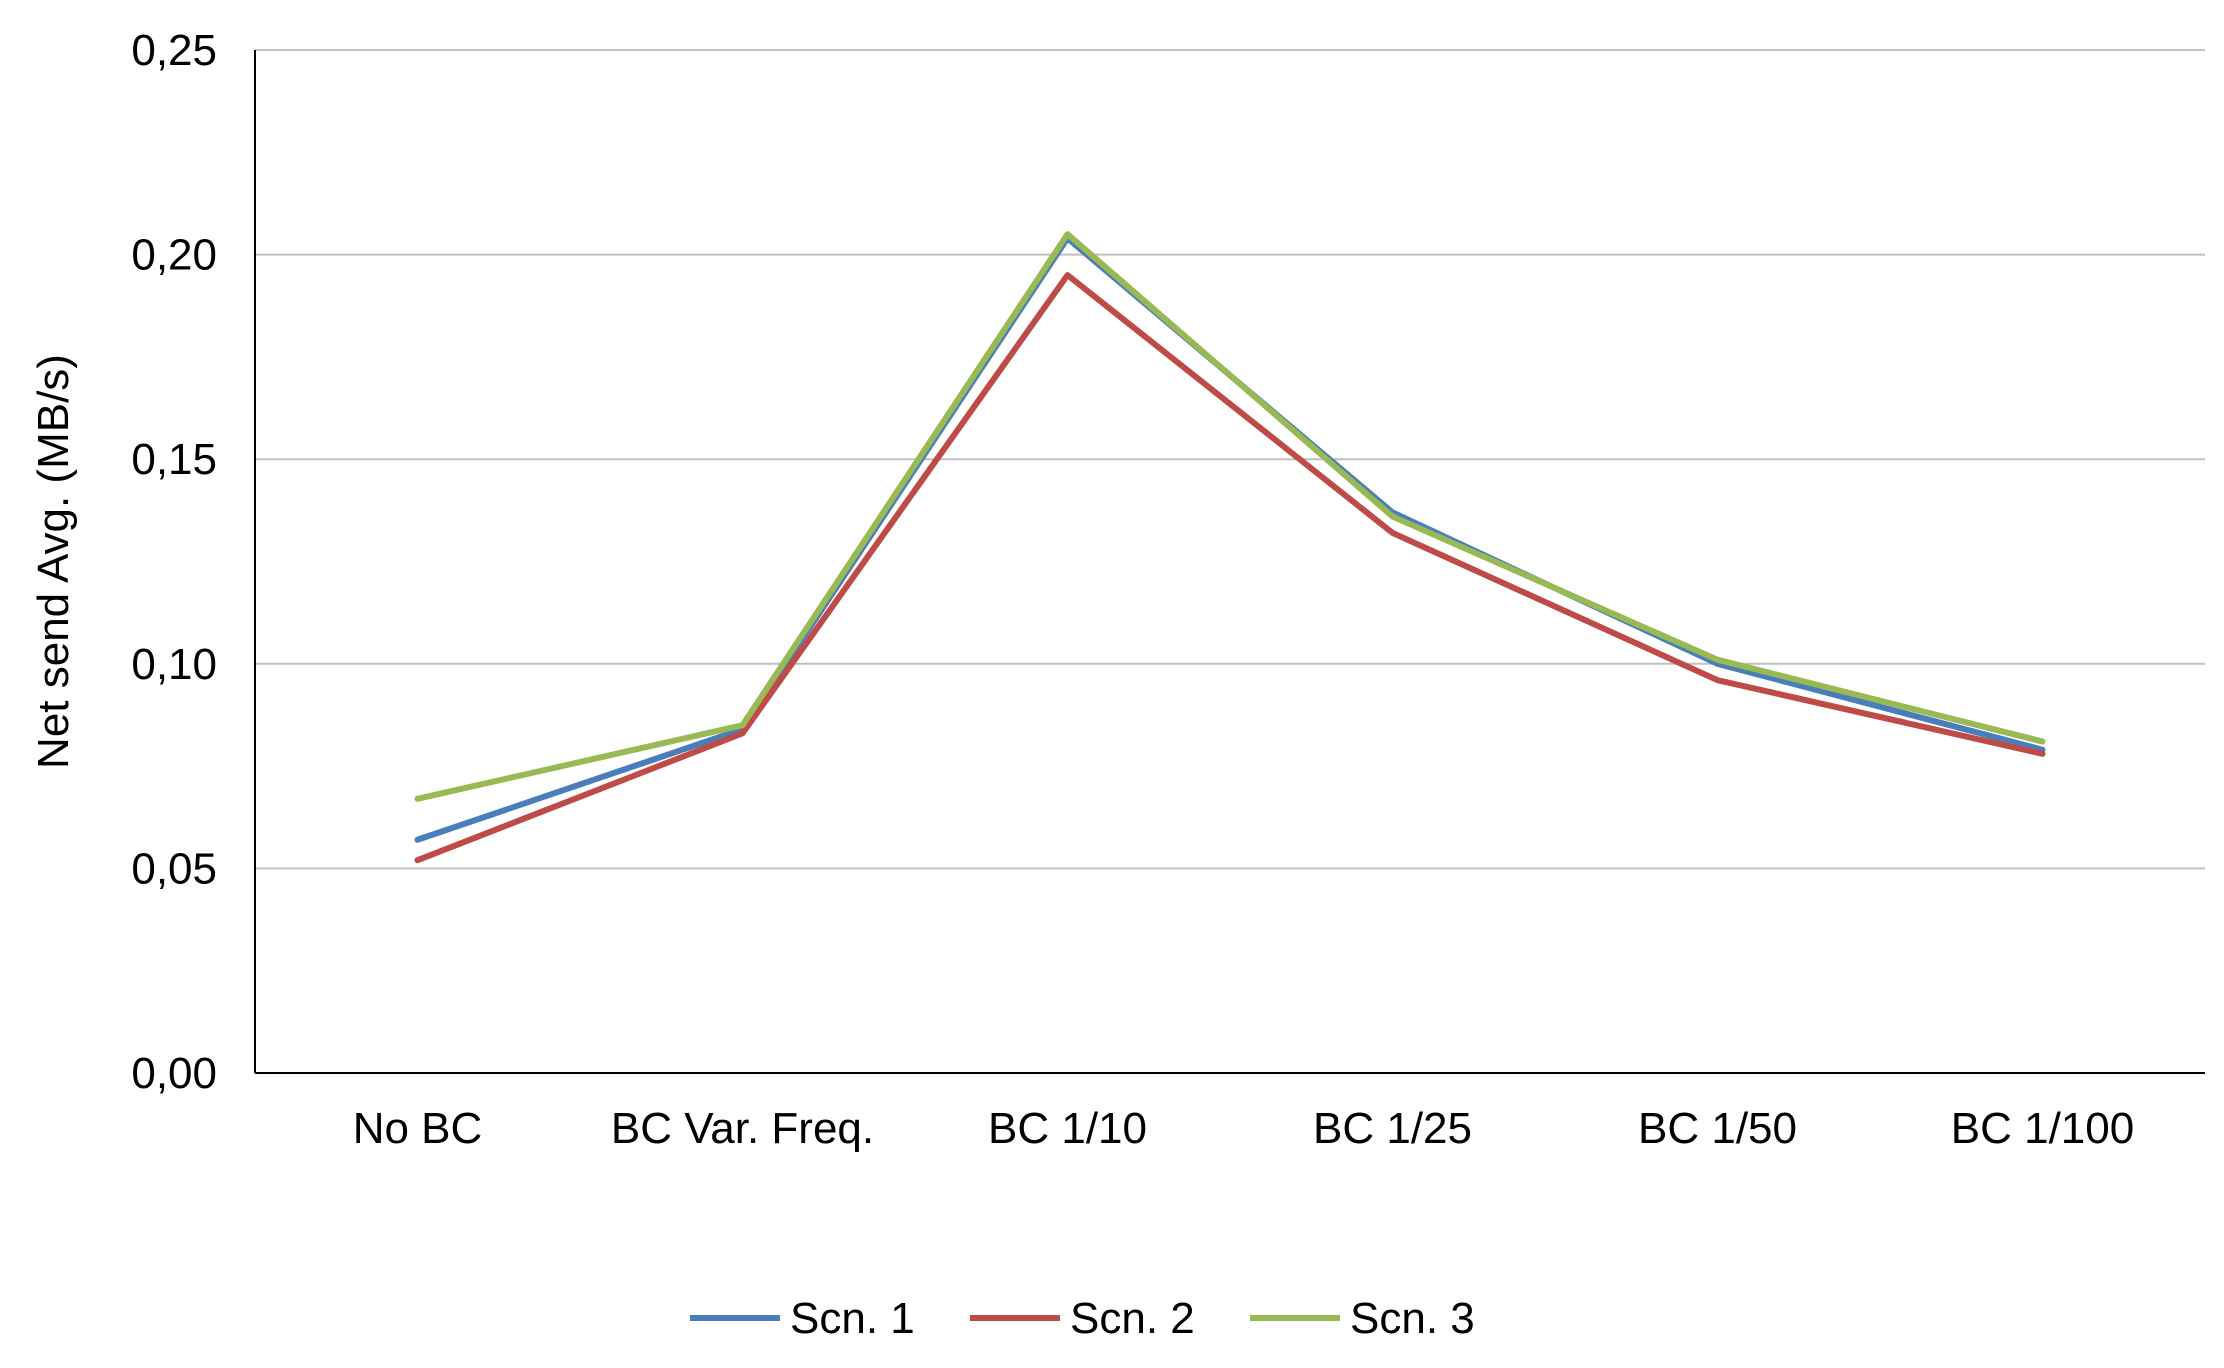  I want to click on y-tick-label: 0,05, so click(174, 868).